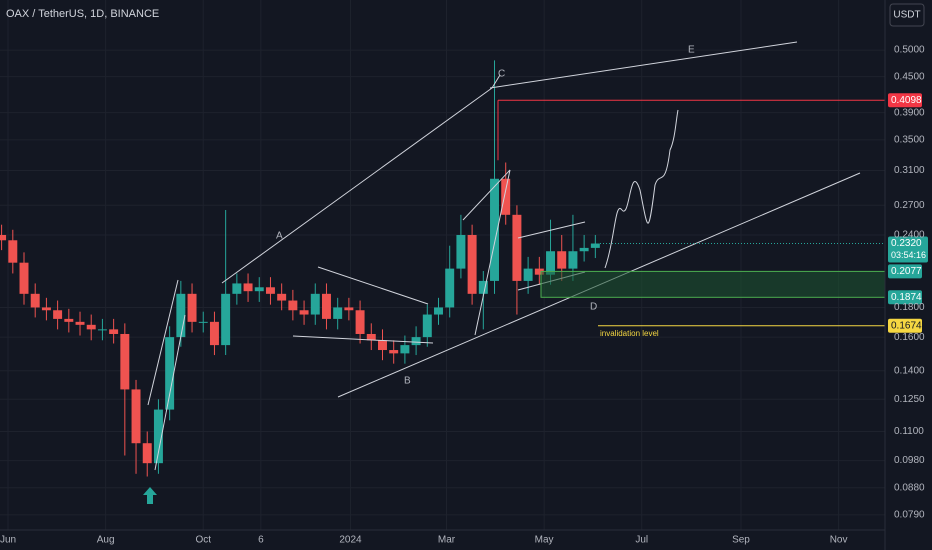  Describe the element at coordinates (544, 540) in the screenshot. I see `x-tick-label: May` at that location.